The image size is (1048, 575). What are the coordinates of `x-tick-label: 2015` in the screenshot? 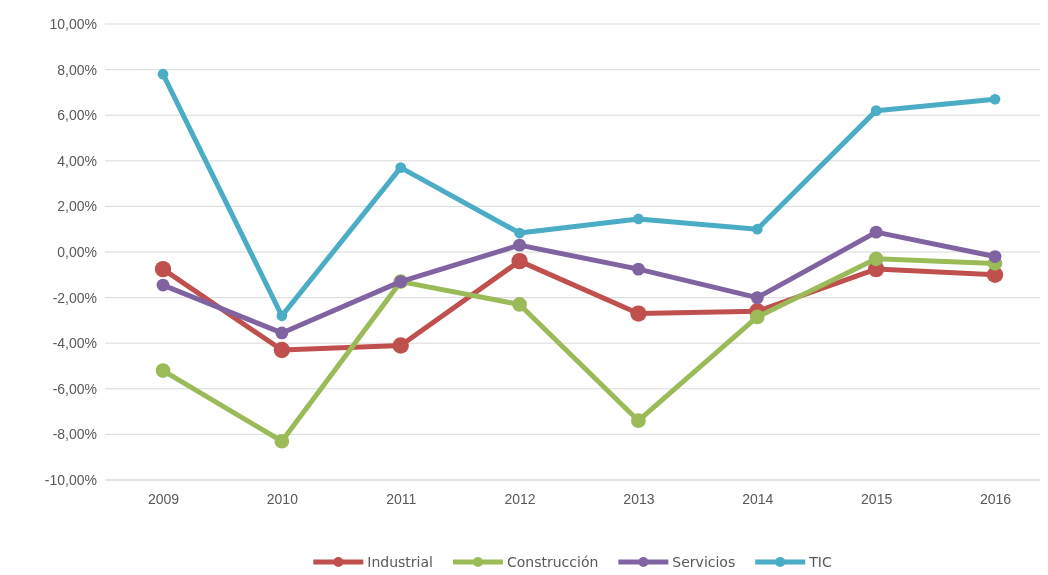 It's located at (877, 498).